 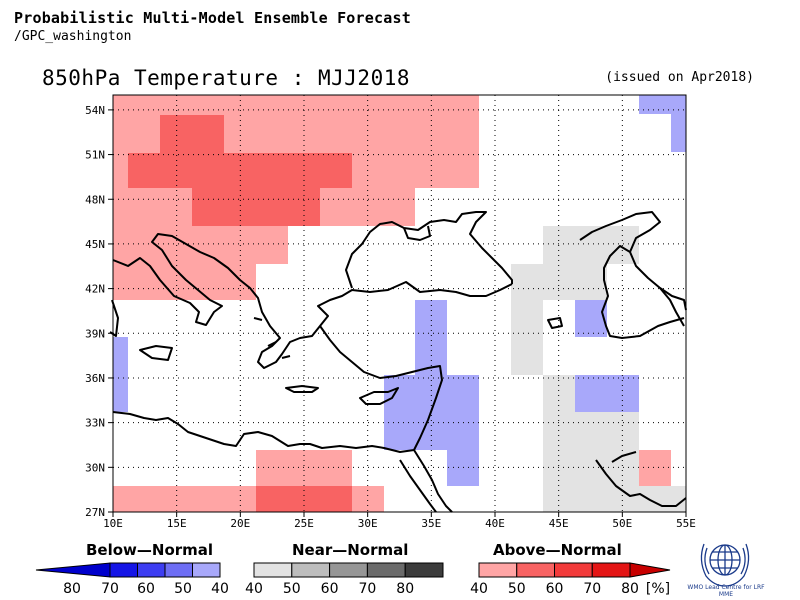 I want to click on forecast-source: /GPC_washington, so click(x=73, y=36).